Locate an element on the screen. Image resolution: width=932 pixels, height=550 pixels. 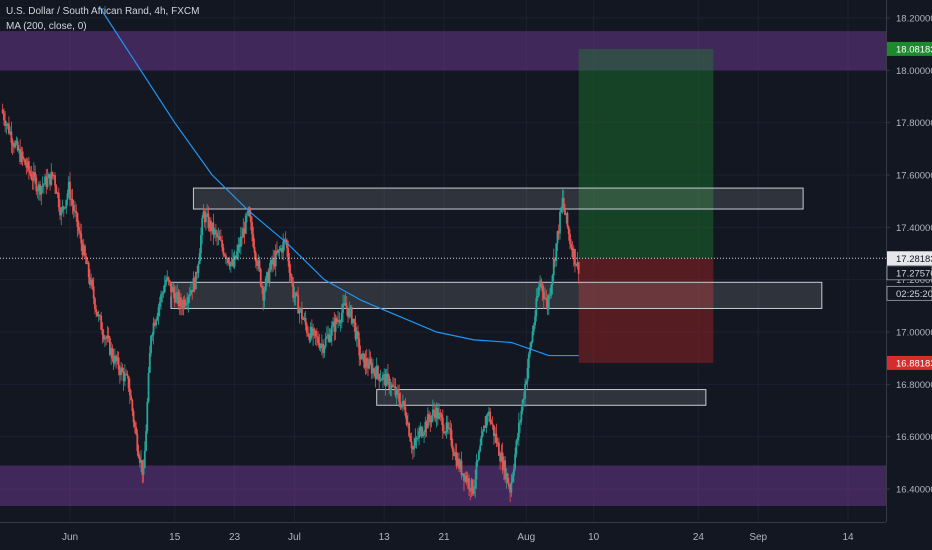
long-position-tool is located at coordinates (646, 205).